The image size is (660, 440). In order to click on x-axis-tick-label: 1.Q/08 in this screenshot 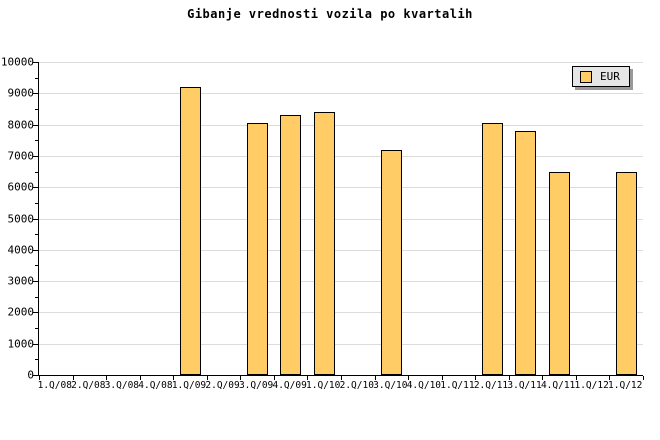, I will do `click(54, 385)`.